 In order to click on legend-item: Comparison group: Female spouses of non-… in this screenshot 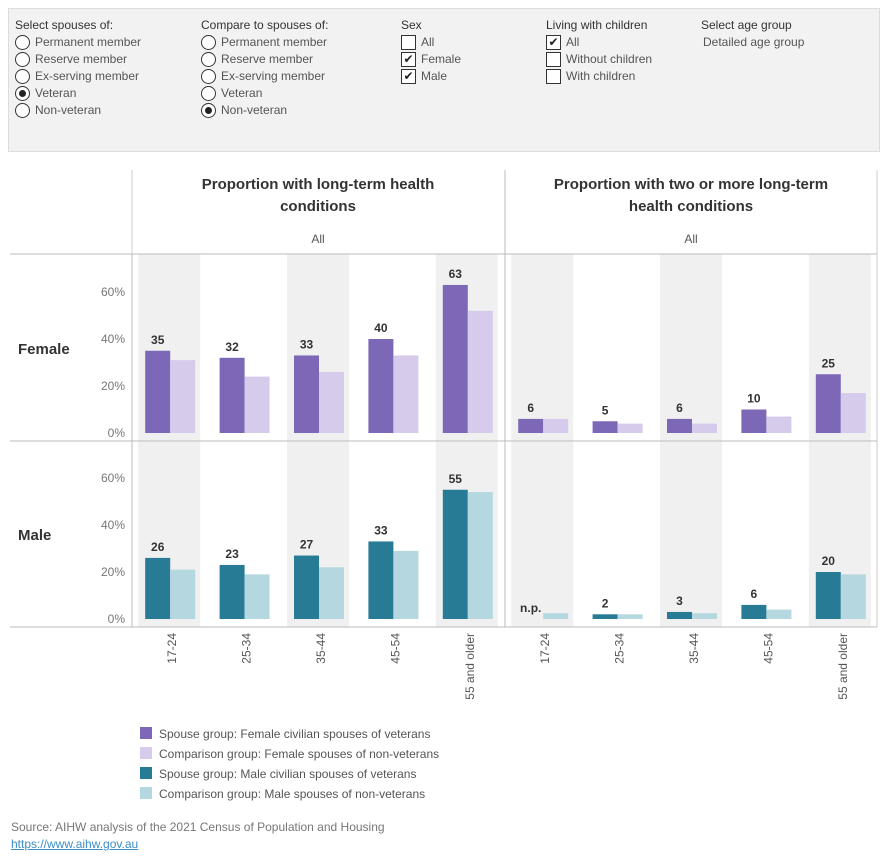, I will do `click(289, 756)`.